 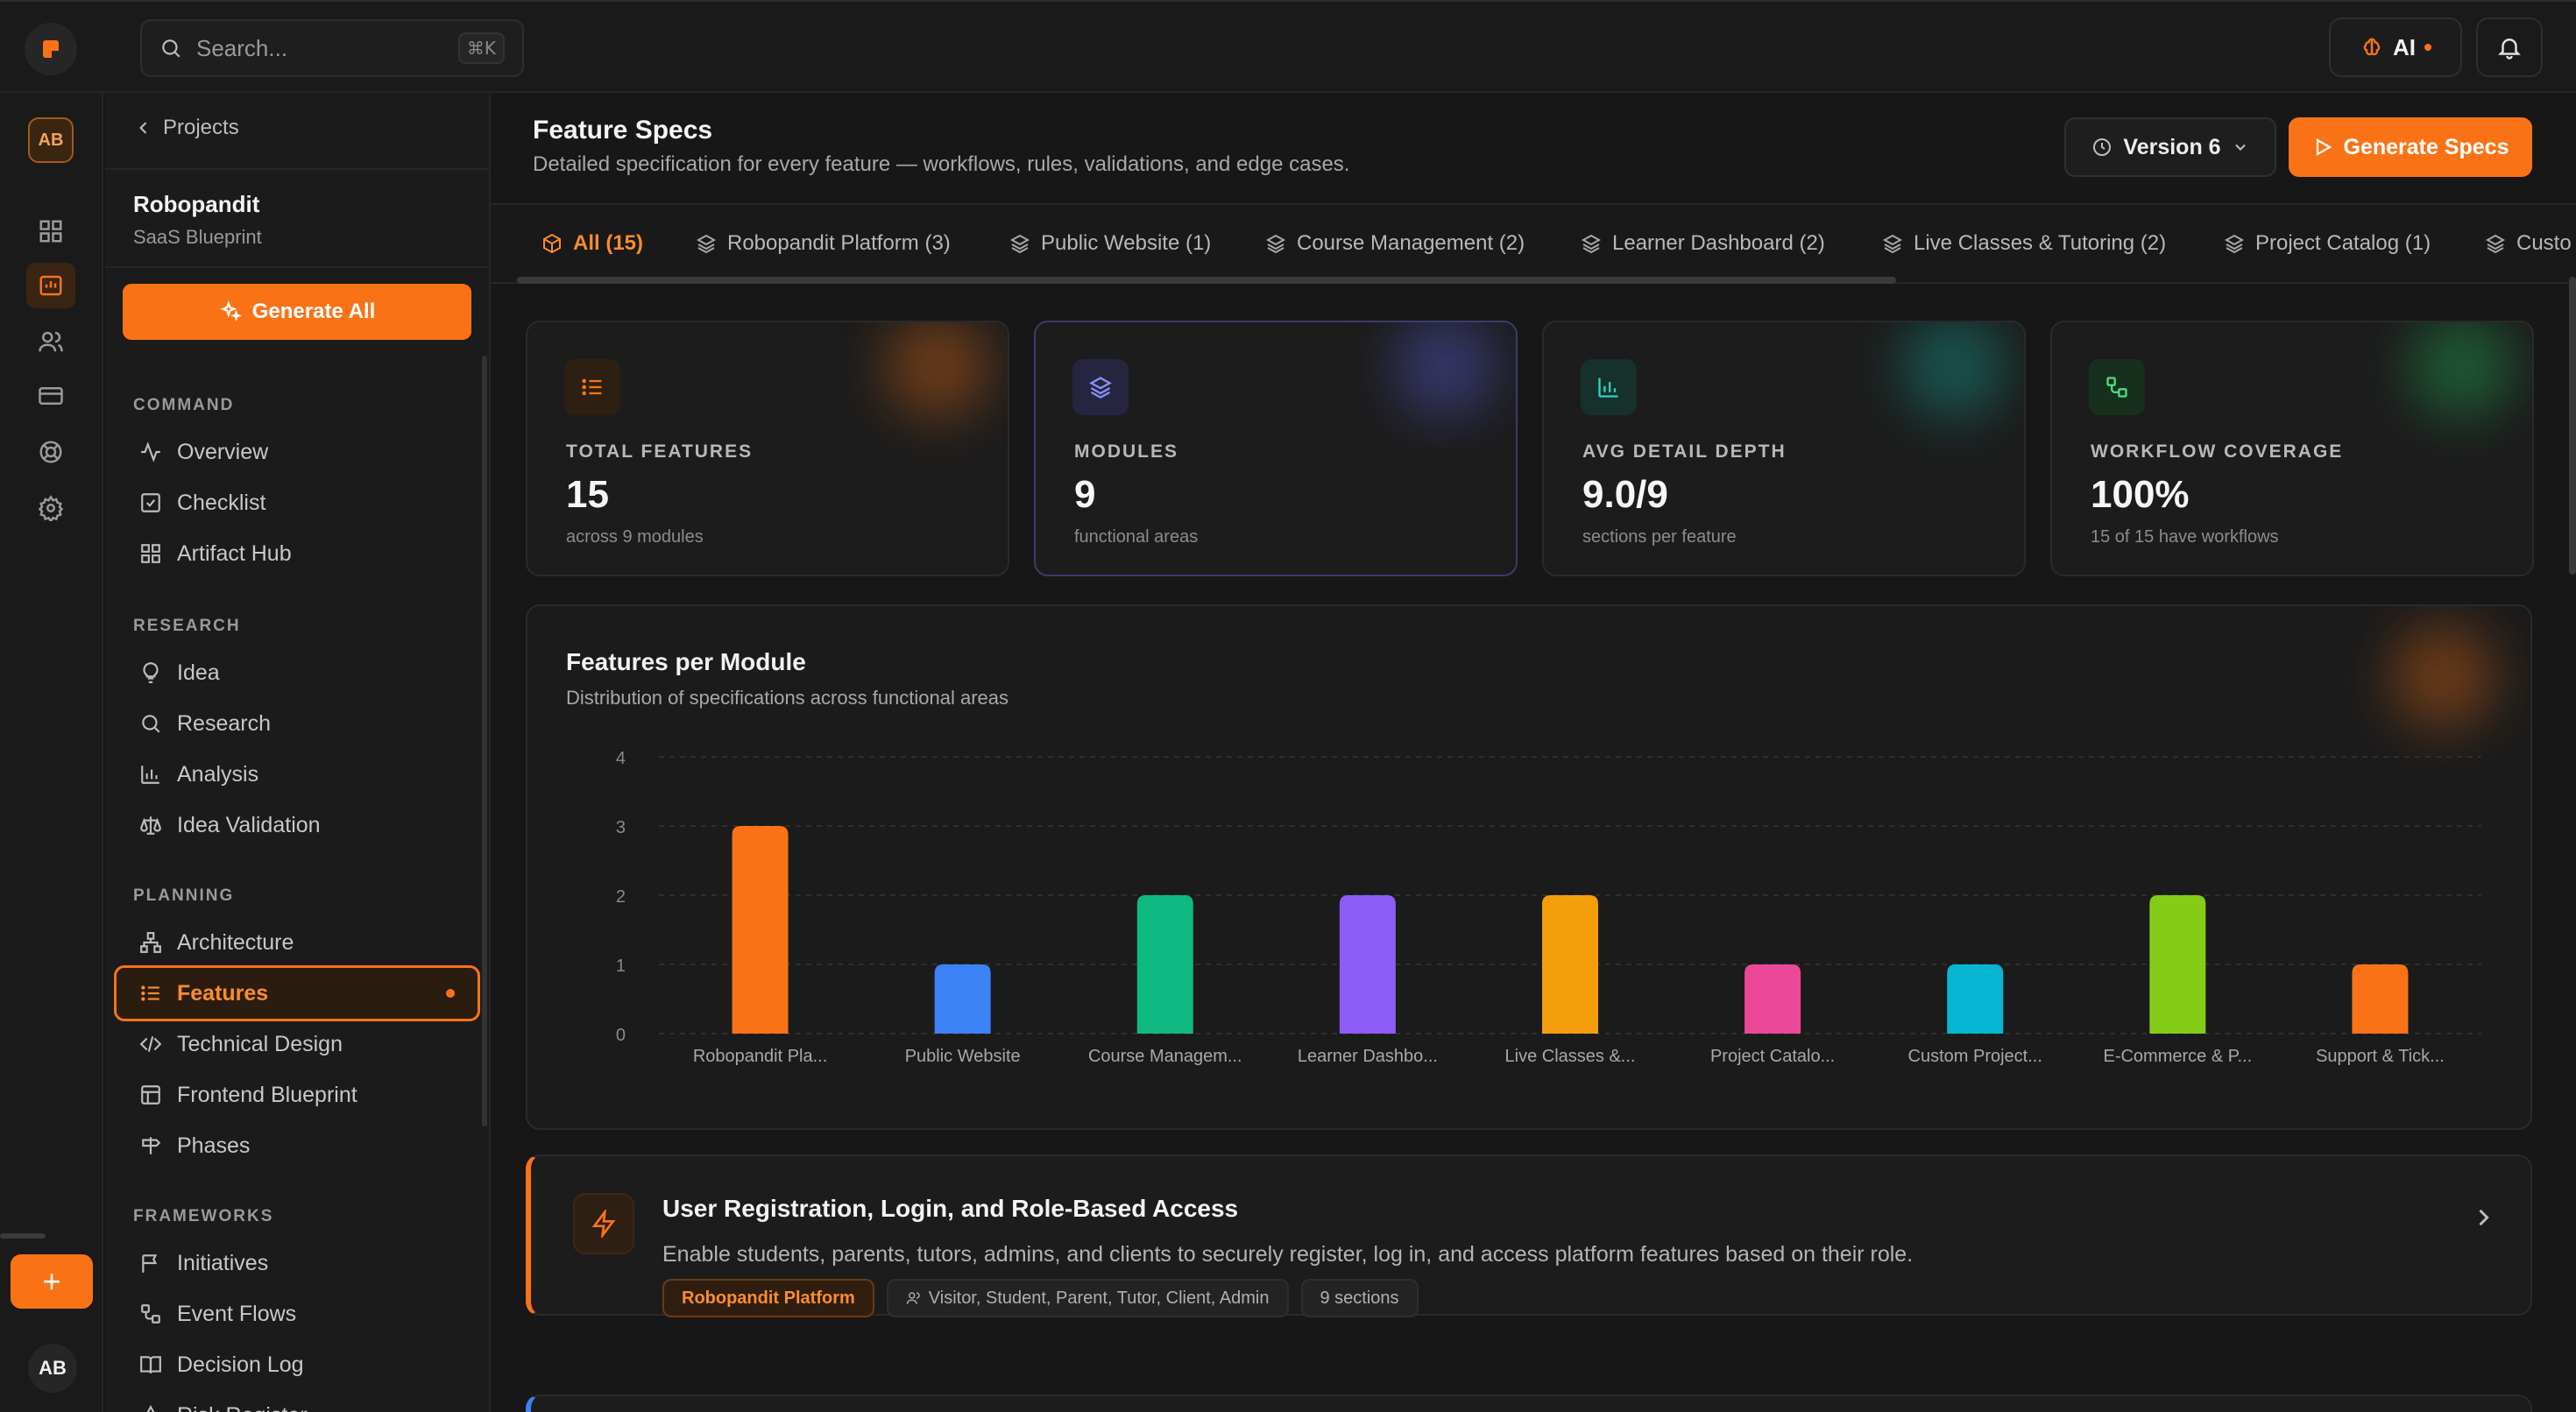 I want to click on sidebar-item-label: Event Flows, so click(x=237, y=1314).